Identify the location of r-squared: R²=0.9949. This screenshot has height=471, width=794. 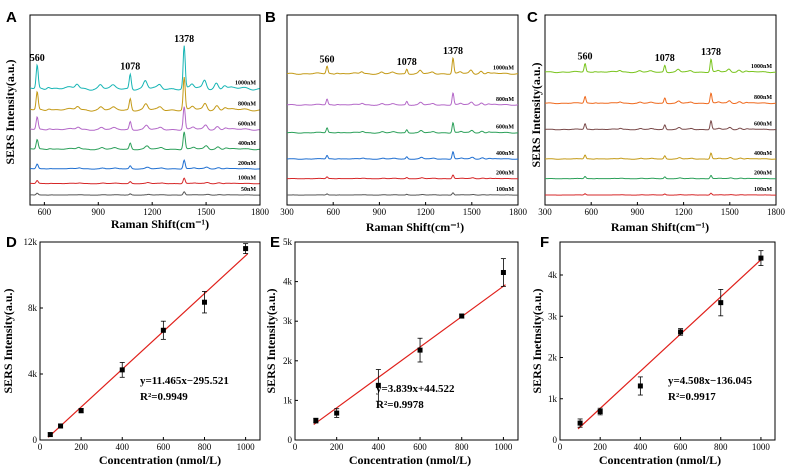
(164, 397).